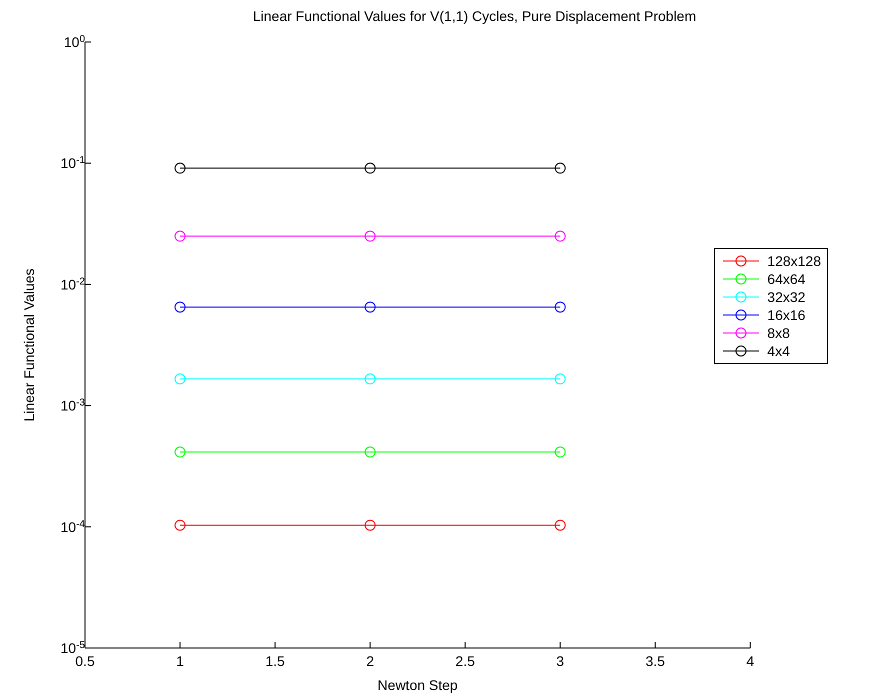  Describe the element at coordinates (75, 42) in the screenshot. I see `y-tick-label: 10$^{0}$` at that location.